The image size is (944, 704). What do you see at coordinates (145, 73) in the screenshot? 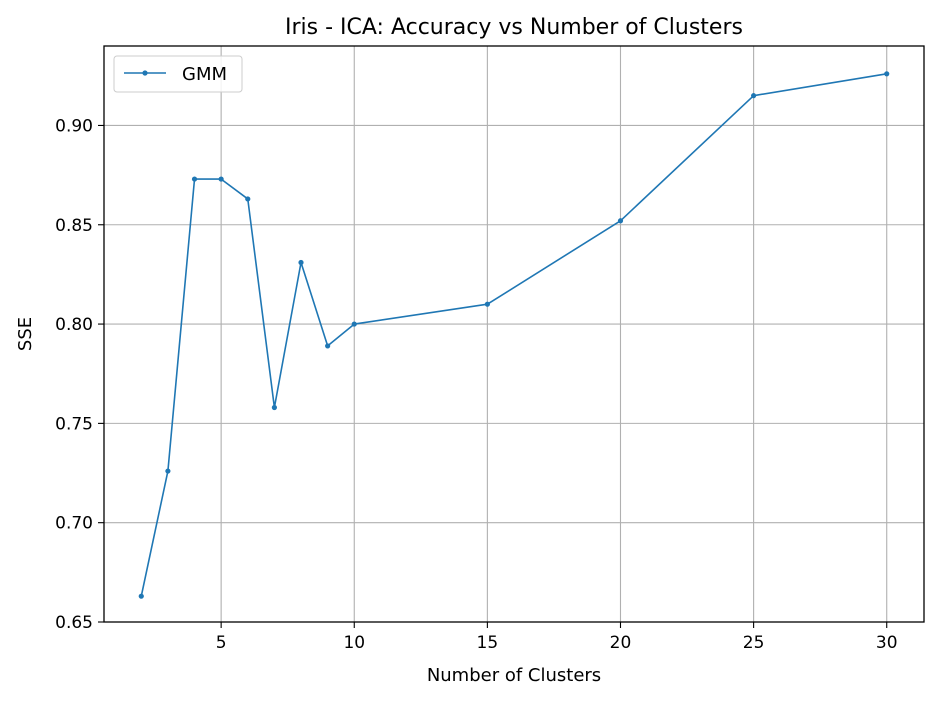
I see `legend-marker-swatch` at bounding box center [145, 73].